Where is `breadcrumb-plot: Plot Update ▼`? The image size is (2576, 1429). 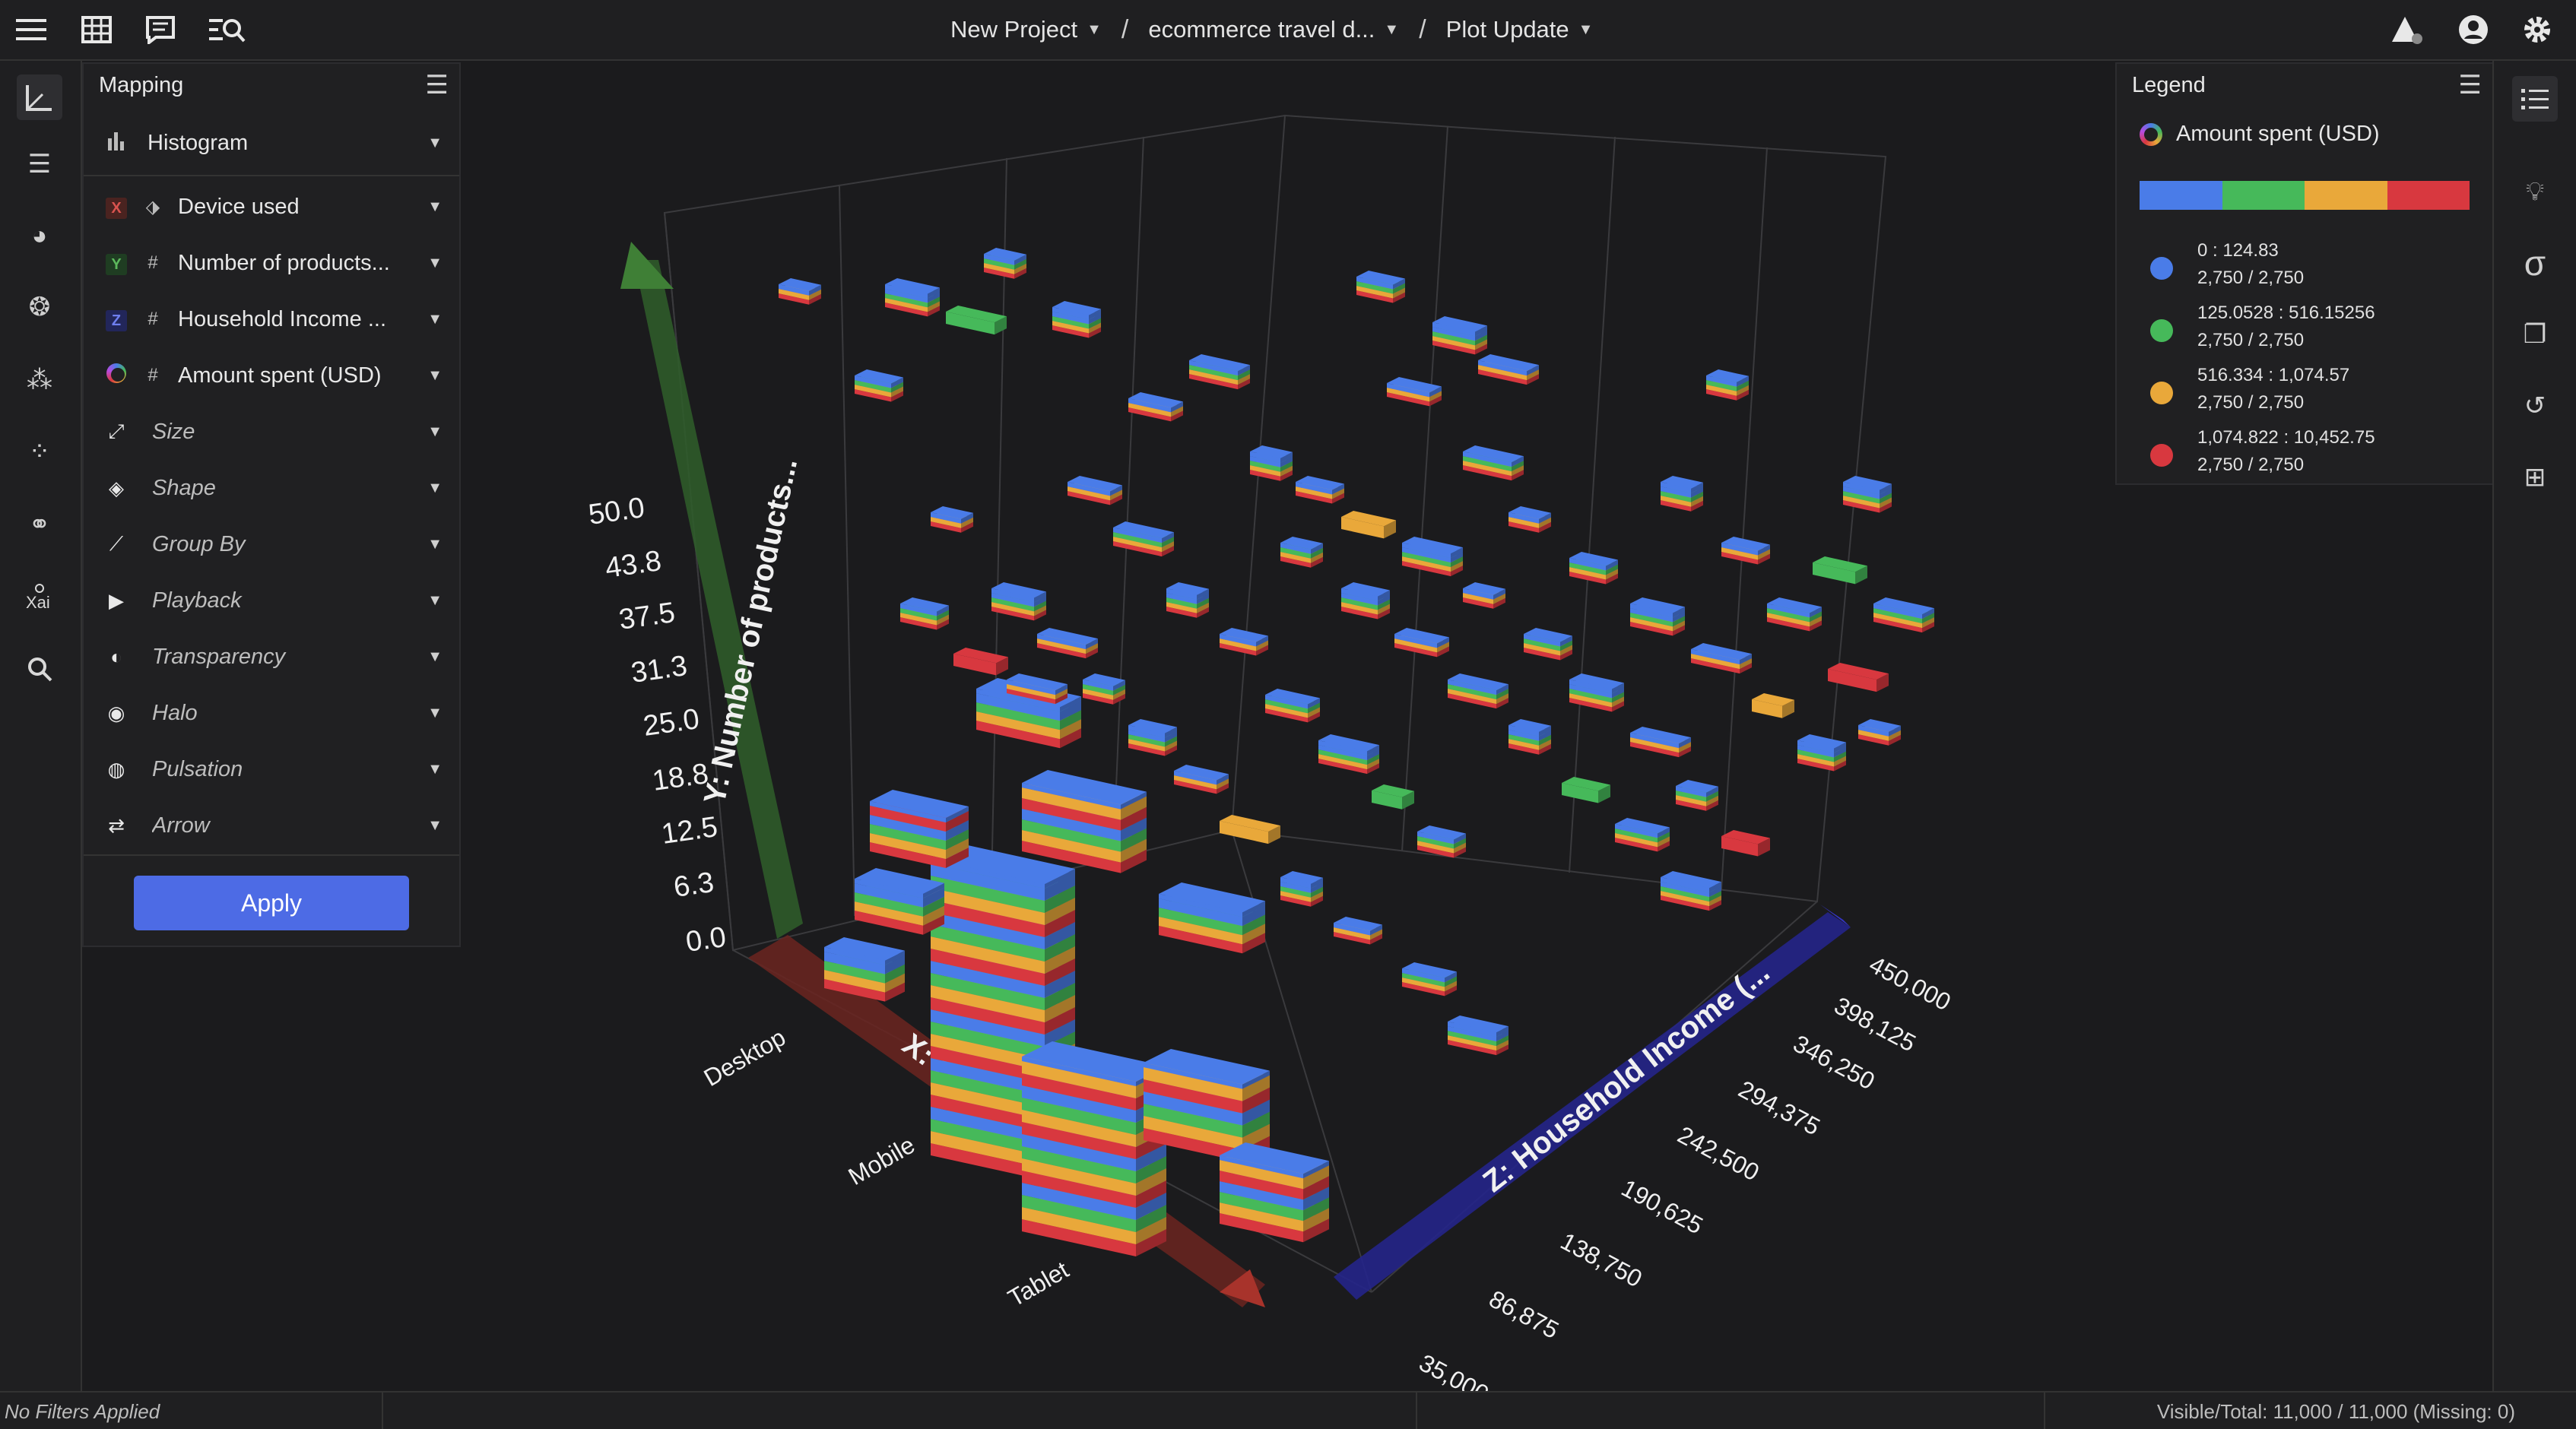
breadcrumb-plot: Plot Update ▼ is located at coordinates (1520, 29).